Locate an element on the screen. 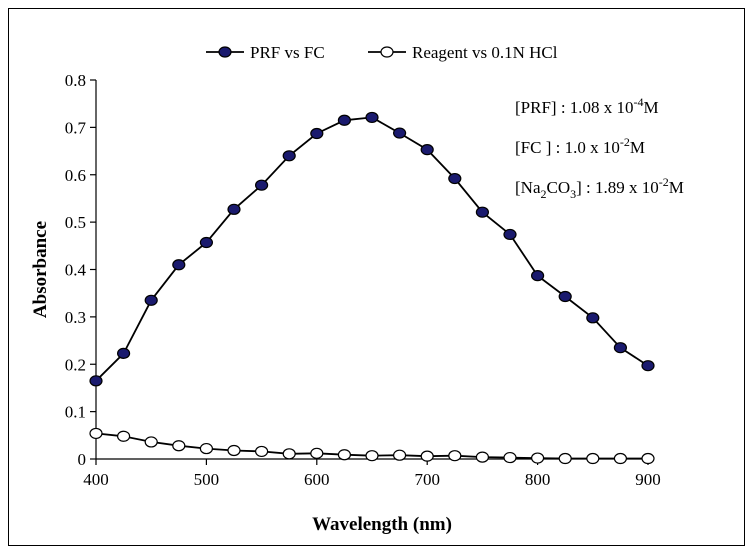 The image size is (755, 554). y-tick-label: 0.5 is located at coordinates (75, 222).